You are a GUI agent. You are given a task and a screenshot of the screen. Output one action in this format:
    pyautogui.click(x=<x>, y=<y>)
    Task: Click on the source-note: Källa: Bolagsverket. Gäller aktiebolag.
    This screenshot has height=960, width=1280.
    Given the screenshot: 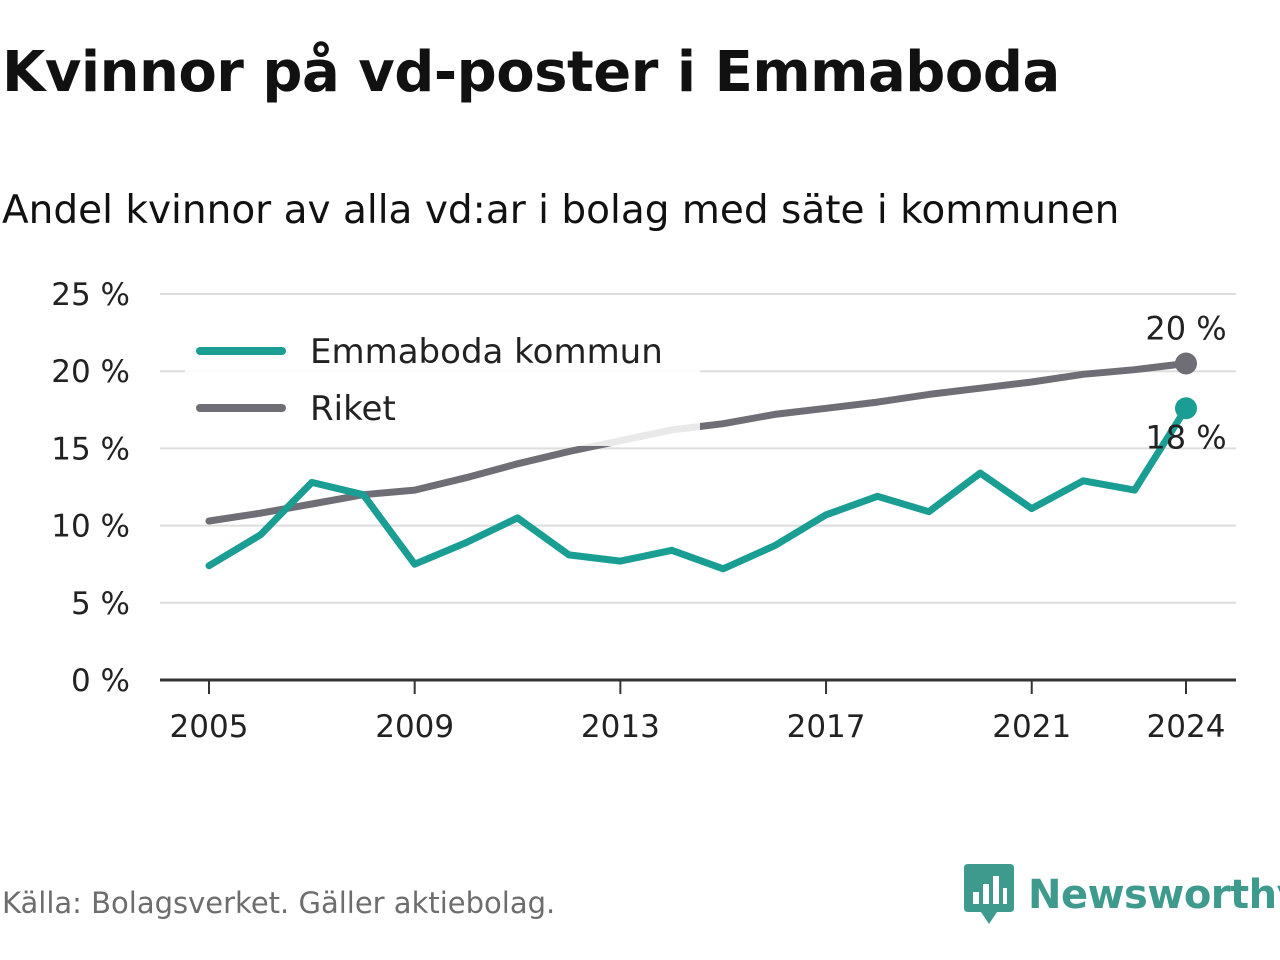 What is the action you would take?
    pyautogui.click(x=279, y=903)
    